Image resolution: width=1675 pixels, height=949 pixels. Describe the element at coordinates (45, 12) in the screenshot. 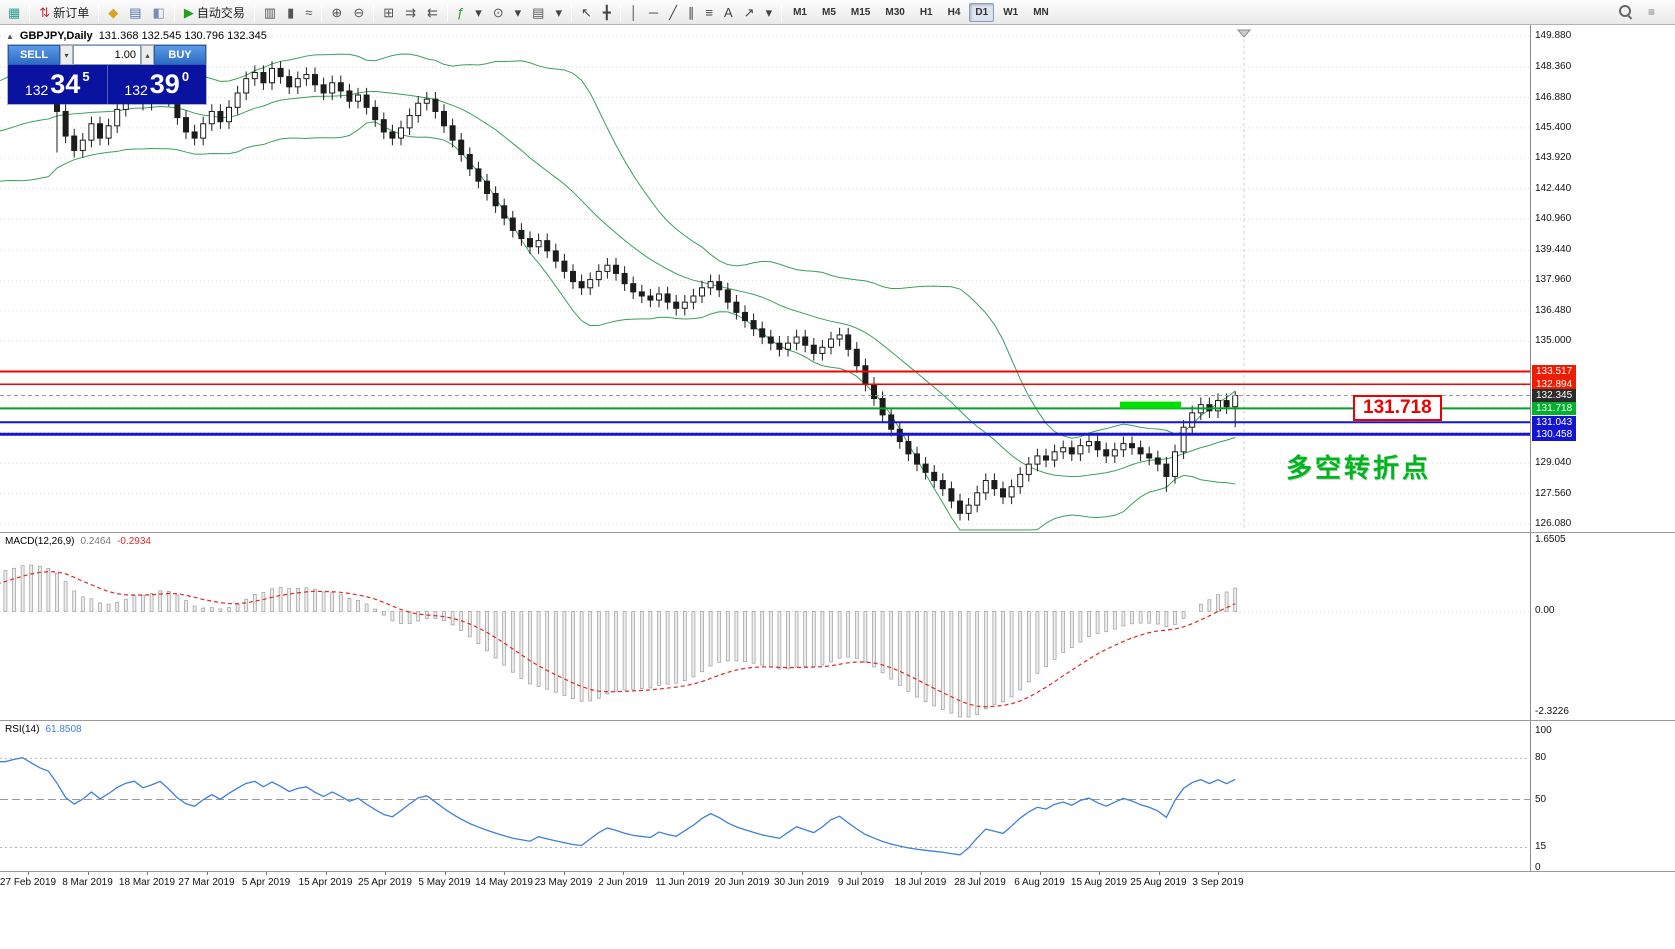

I see `new-order-button-glyph: ⇅` at that location.